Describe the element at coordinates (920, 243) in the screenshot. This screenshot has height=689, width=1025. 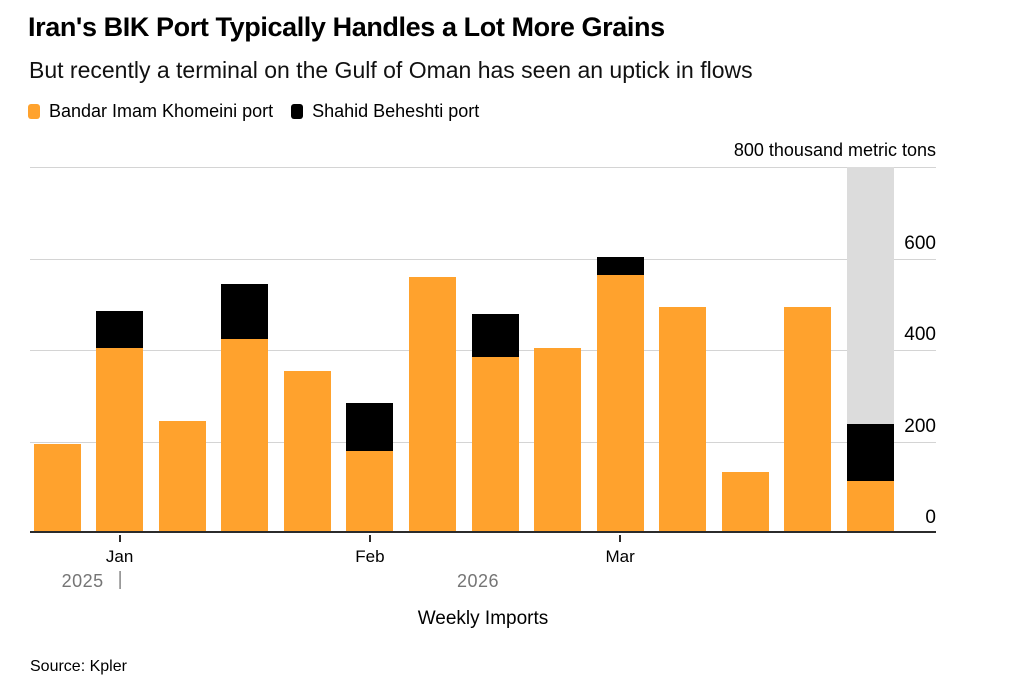
I see `y-axis-tick-label-600: 600` at that location.